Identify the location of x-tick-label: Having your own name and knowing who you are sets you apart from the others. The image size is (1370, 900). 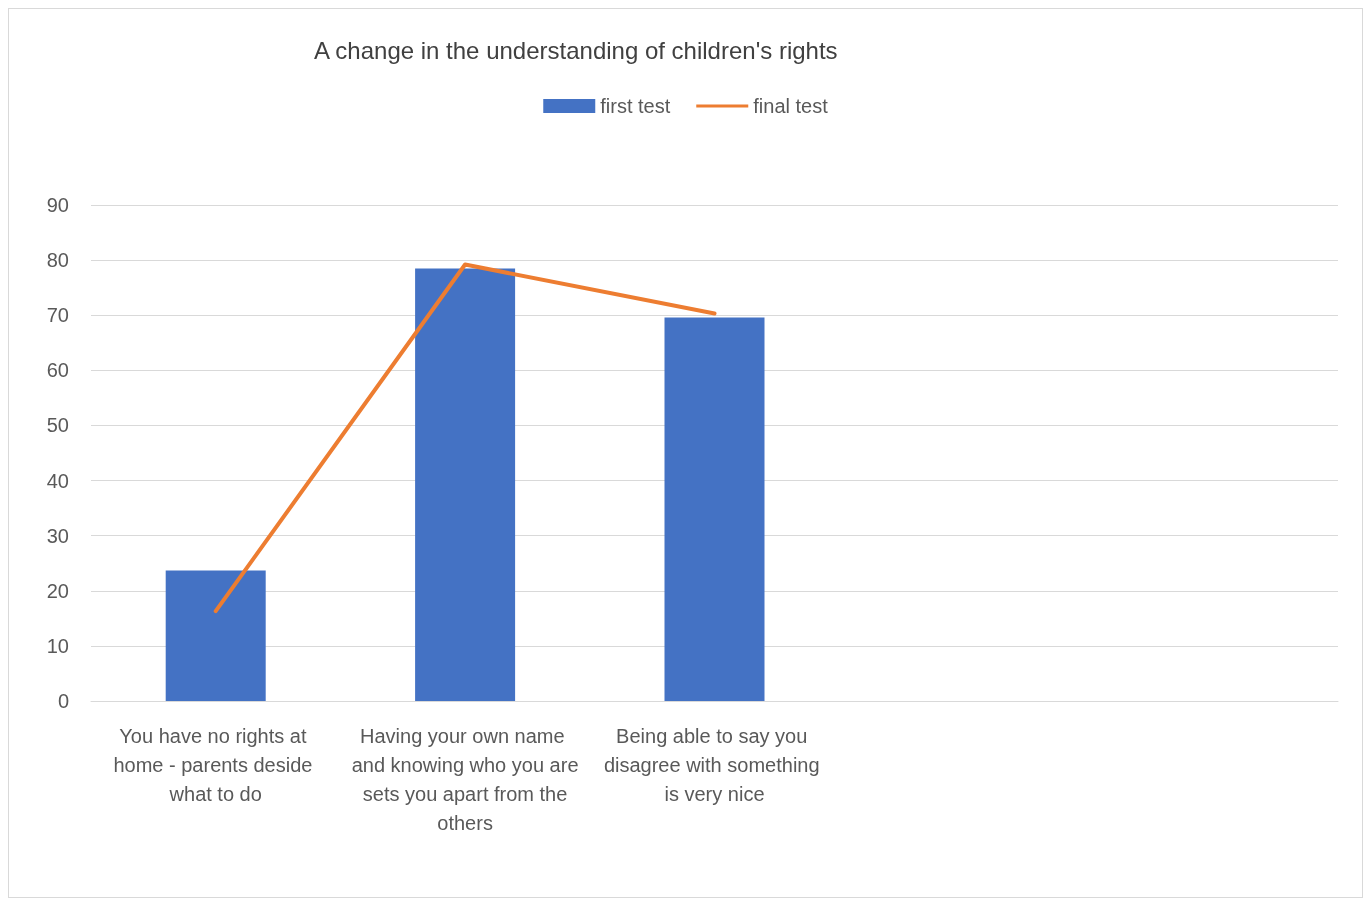
(465, 779).